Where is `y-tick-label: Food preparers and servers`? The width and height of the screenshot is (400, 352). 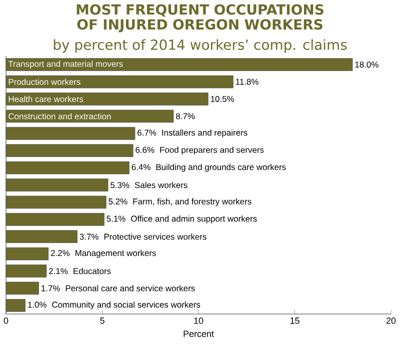 y-tick-label: Food preparers and servers is located at coordinates (212, 150).